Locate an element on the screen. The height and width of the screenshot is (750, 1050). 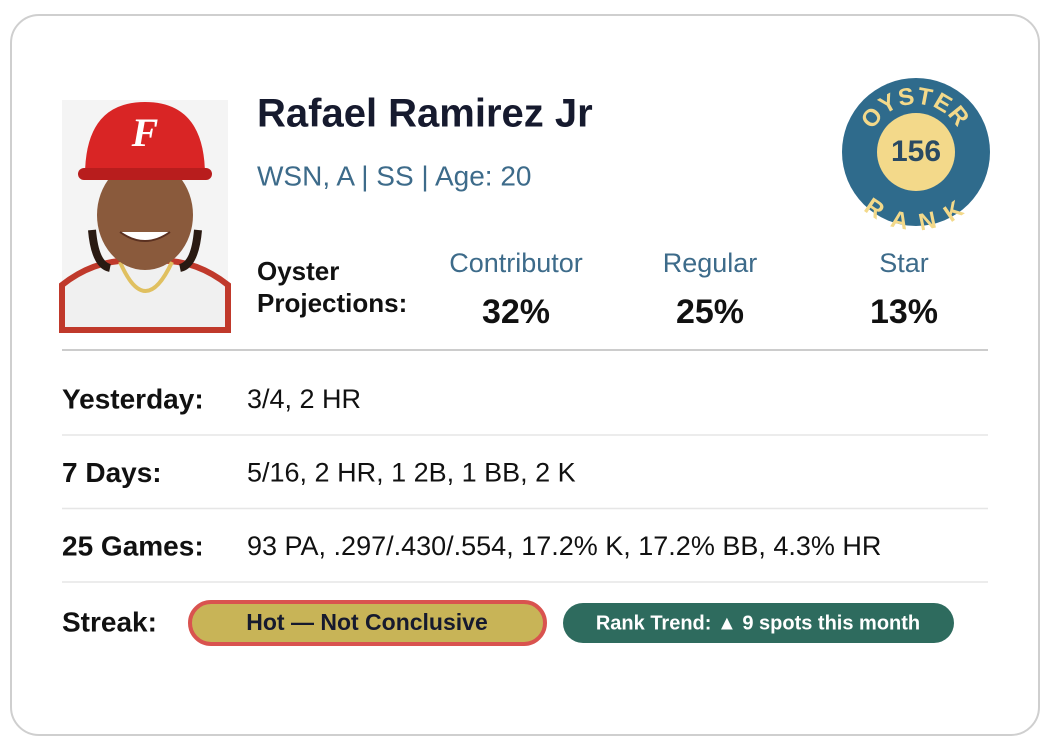
projections-label: Oyster is located at coordinates (298, 271).